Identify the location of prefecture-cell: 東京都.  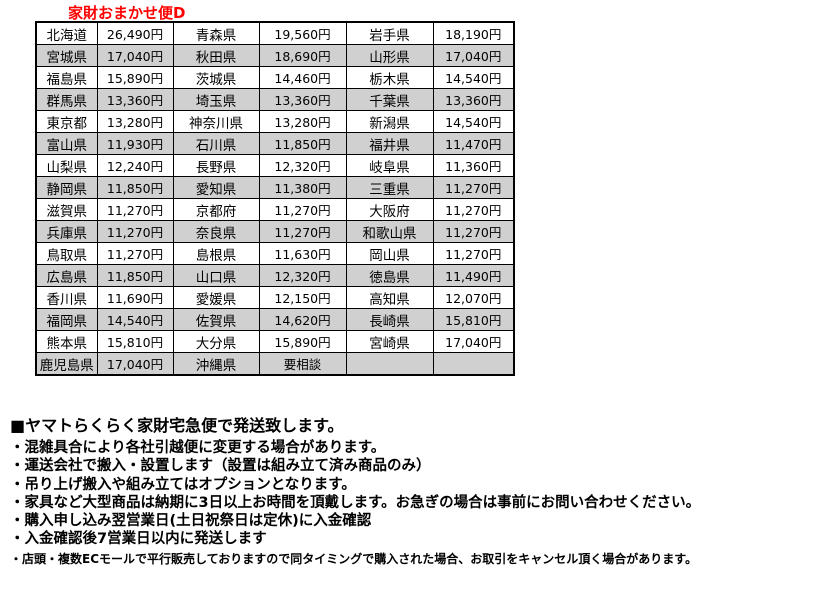
(66, 121).